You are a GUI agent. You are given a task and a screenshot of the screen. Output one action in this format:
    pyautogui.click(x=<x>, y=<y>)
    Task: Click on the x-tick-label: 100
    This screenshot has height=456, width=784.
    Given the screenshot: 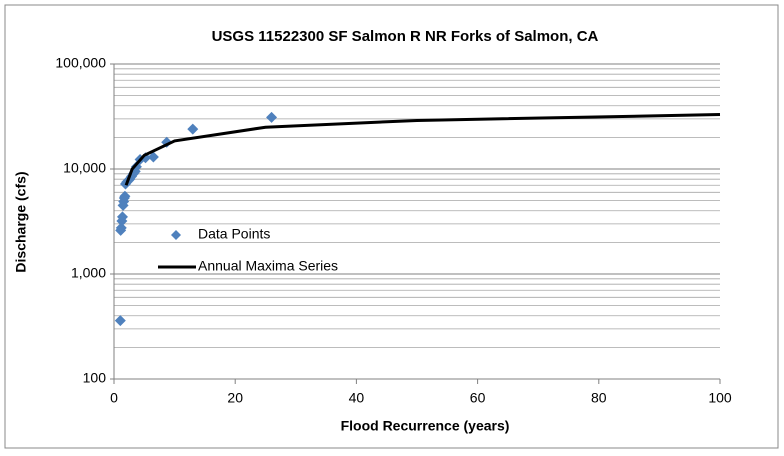 What is the action you would take?
    pyautogui.click(x=720, y=398)
    